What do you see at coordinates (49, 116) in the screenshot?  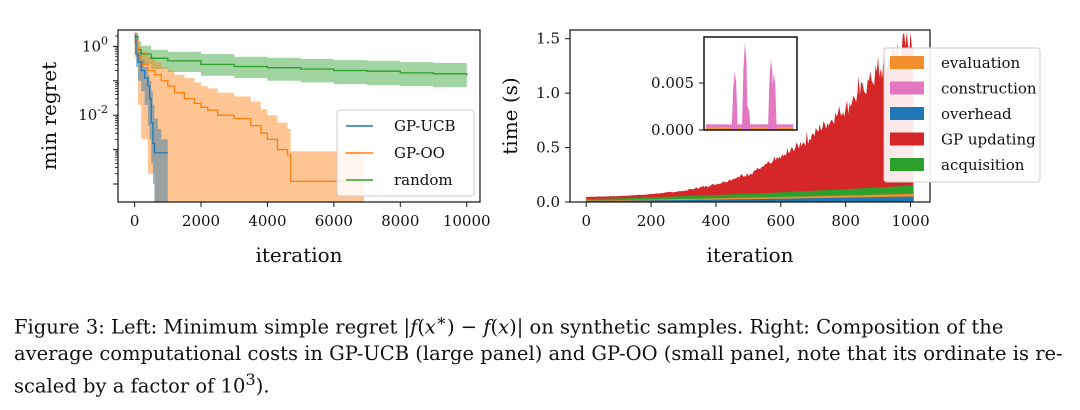 I see `left-y-axis-label: min regret` at bounding box center [49, 116].